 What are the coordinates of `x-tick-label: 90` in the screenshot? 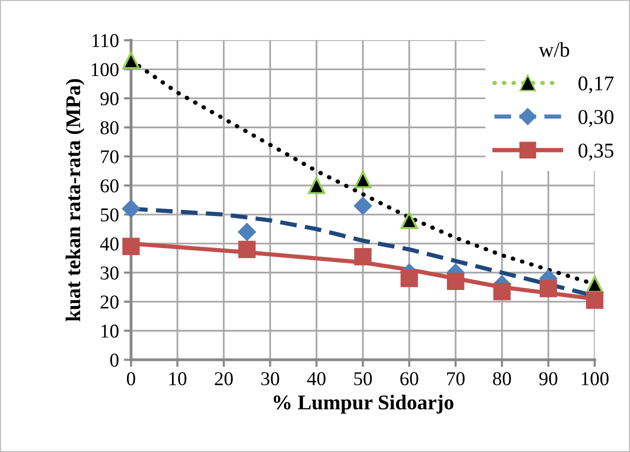 It's located at (548, 379).